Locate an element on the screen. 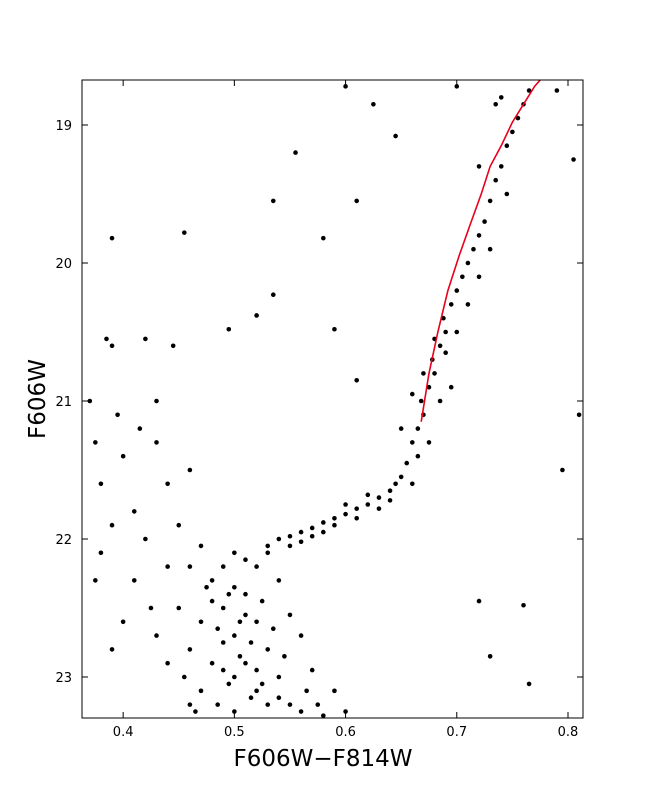 The height and width of the screenshot is (804, 648). x-tick-label: 0.4 is located at coordinates (123, 732).